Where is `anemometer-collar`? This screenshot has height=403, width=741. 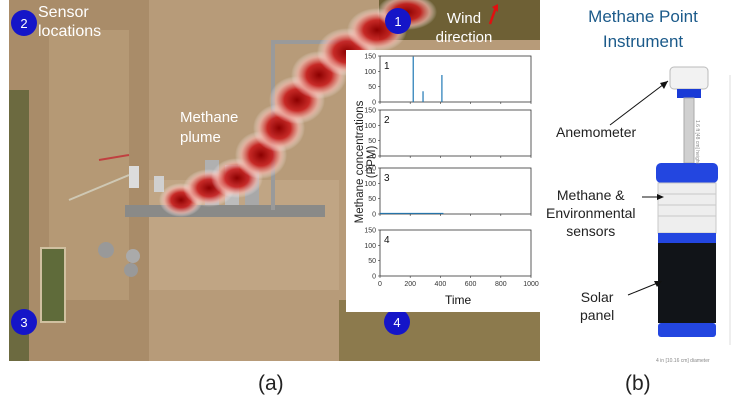 anemometer-collar is located at coordinates (689, 93).